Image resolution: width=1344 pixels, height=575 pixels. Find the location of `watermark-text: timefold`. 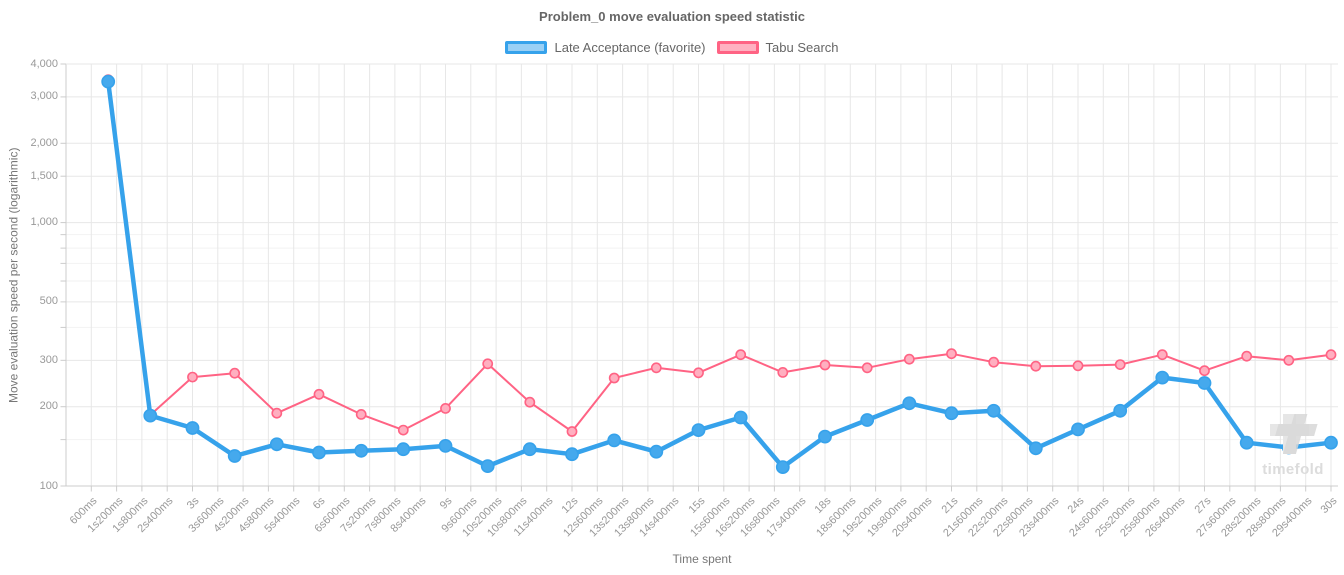

watermark-text: timefold is located at coordinates (1293, 469).